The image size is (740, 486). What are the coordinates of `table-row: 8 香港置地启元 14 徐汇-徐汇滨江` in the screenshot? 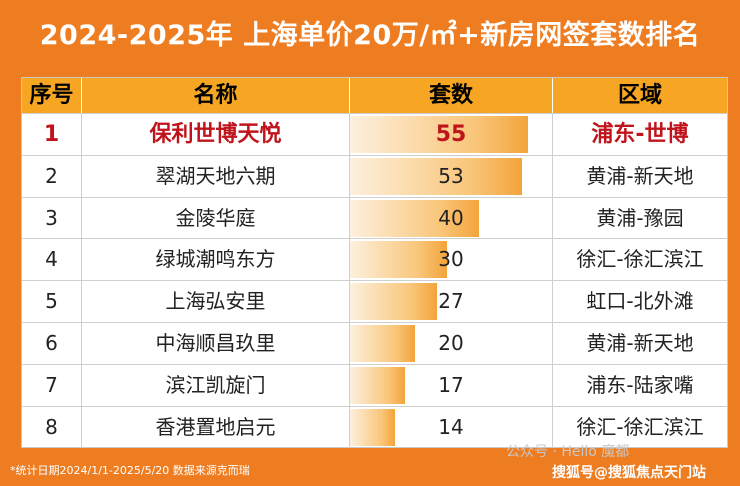 It's located at (374, 426).